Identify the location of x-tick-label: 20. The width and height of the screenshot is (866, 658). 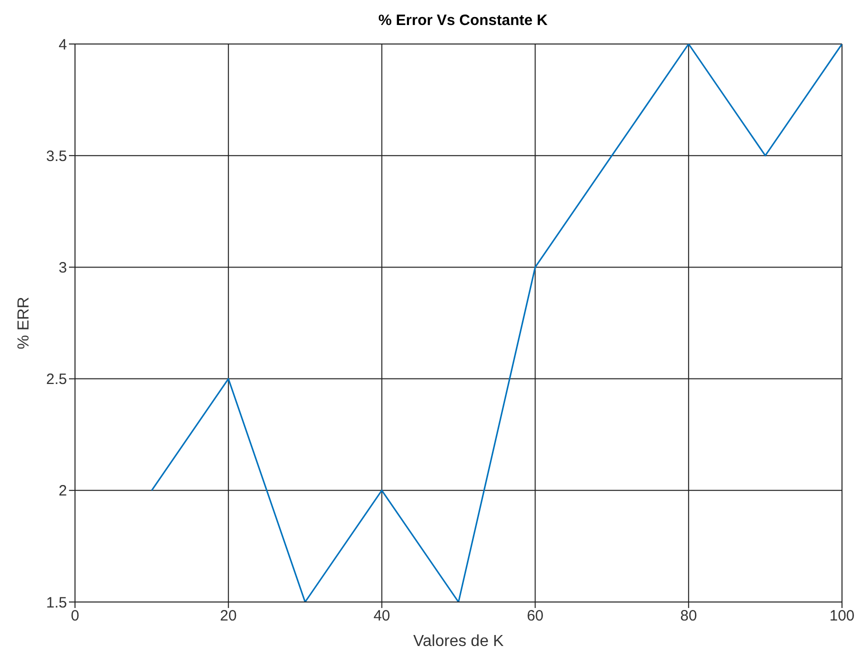
(228, 616).